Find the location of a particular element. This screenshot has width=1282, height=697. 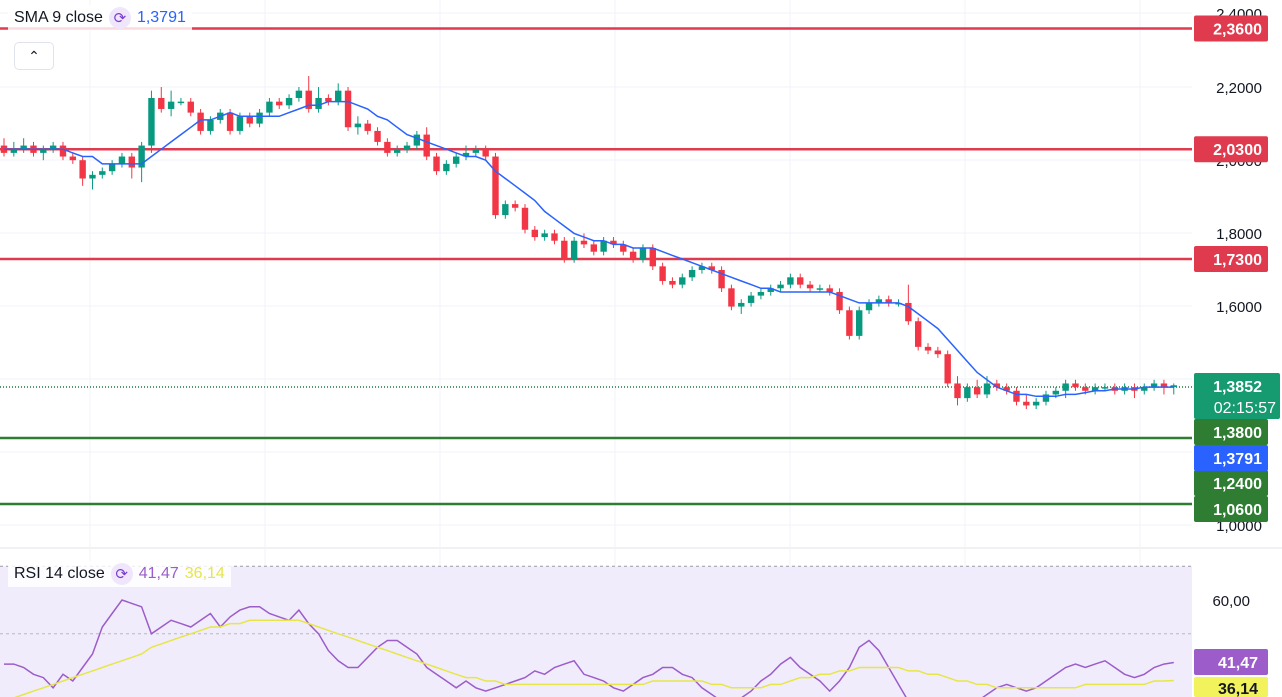

rsi-signal-box is located at coordinates (1231, 687).